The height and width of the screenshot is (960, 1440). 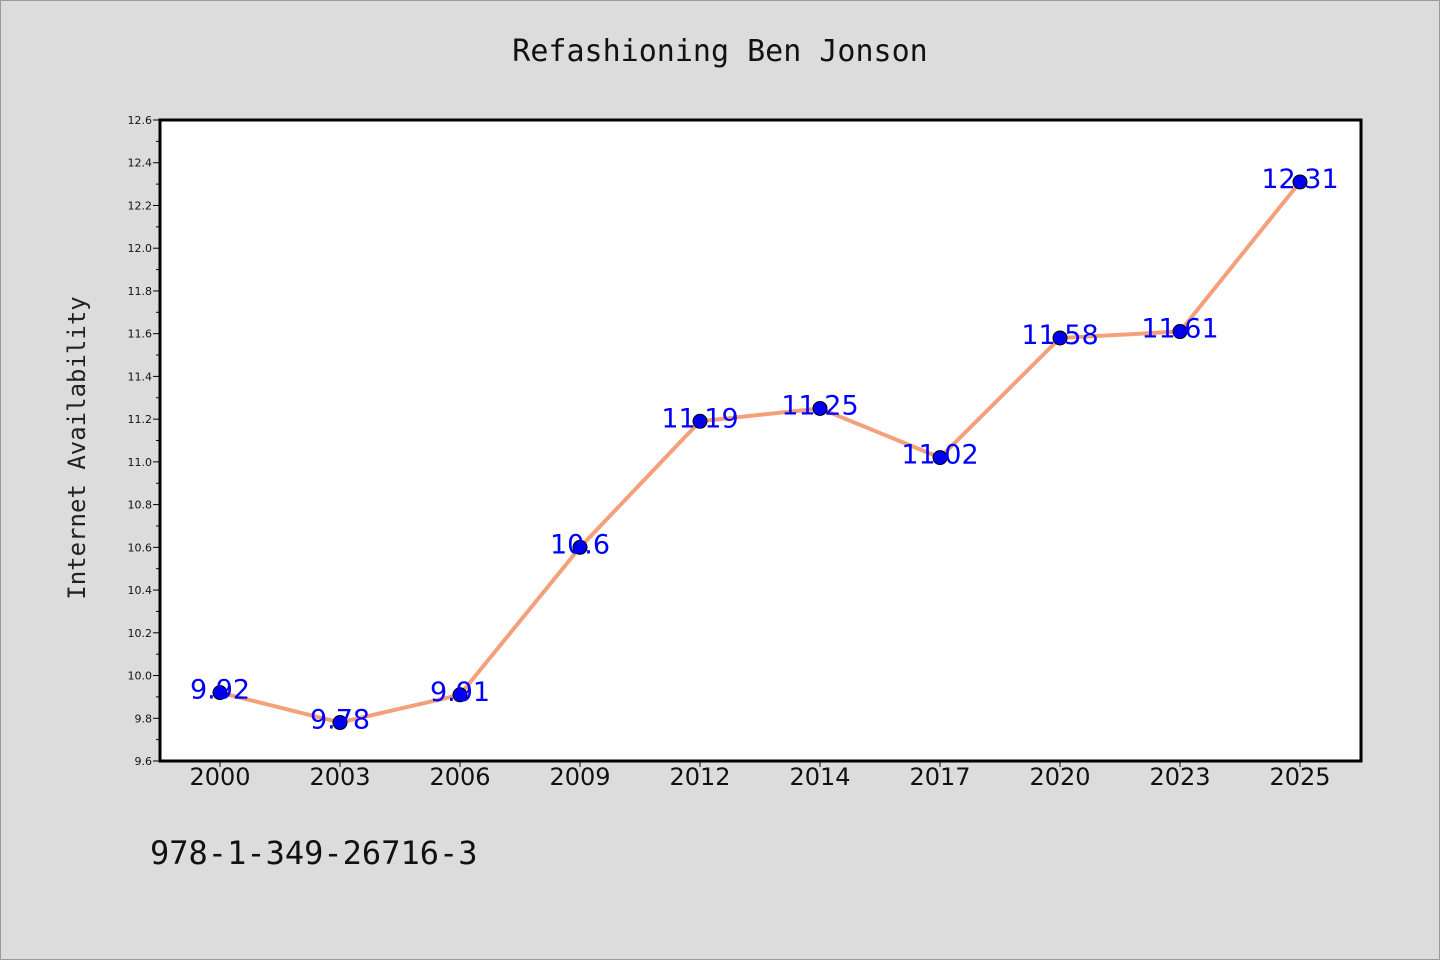 What do you see at coordinates (459, 777) in the screenshot?
I see `x-tick-label: 2006` at bounding box center [459, 777].